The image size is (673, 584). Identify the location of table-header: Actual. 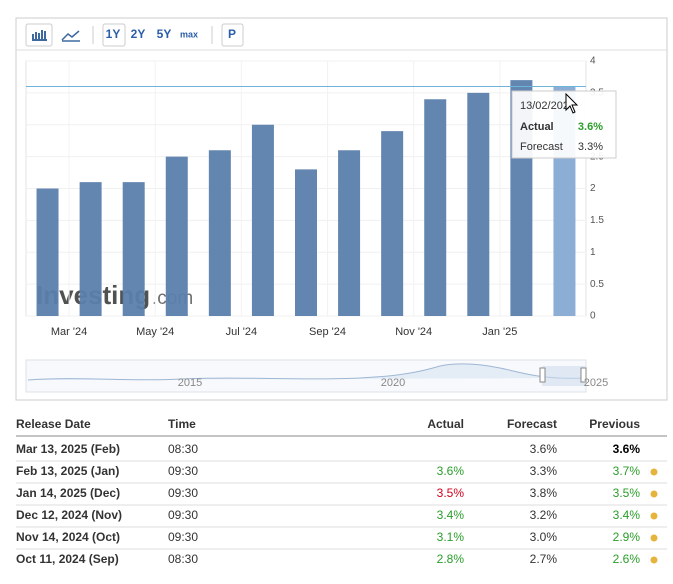
(445, 424).